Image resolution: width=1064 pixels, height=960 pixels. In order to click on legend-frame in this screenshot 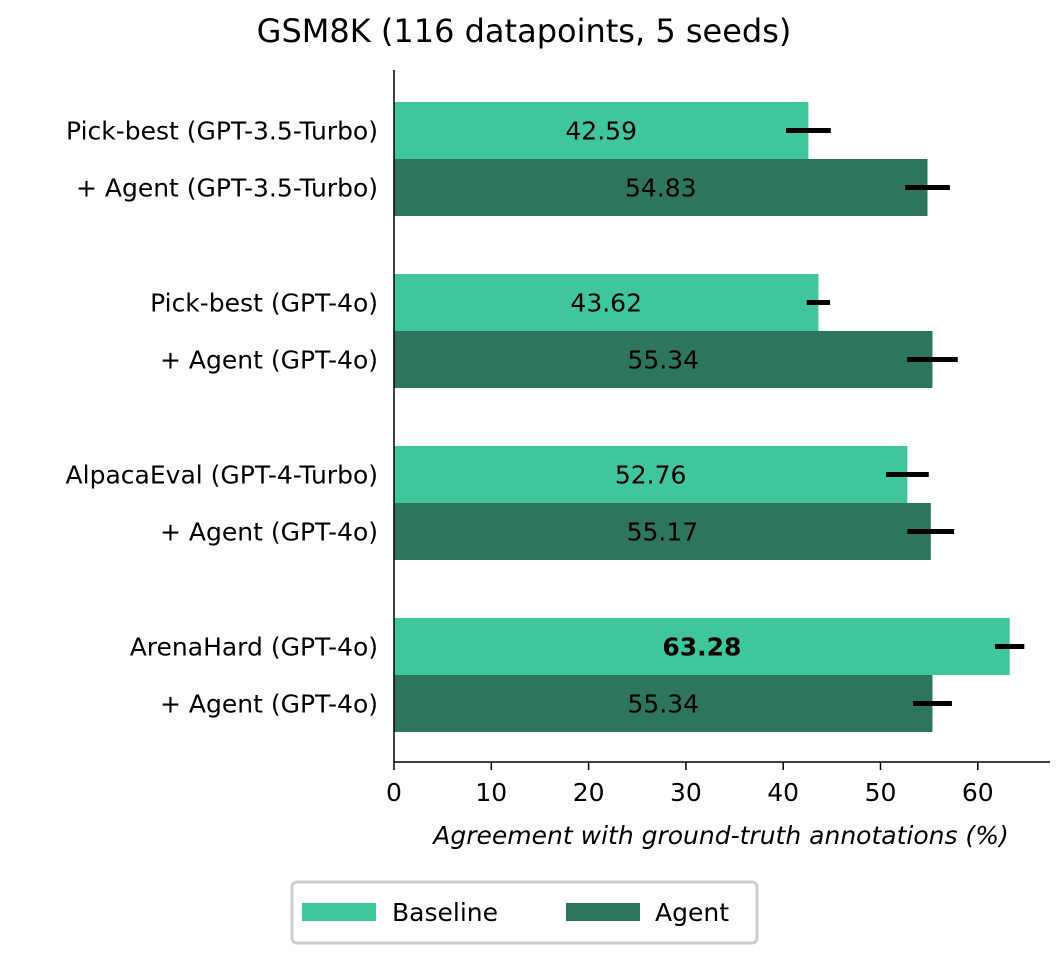, I will do `click(524, 912)`.